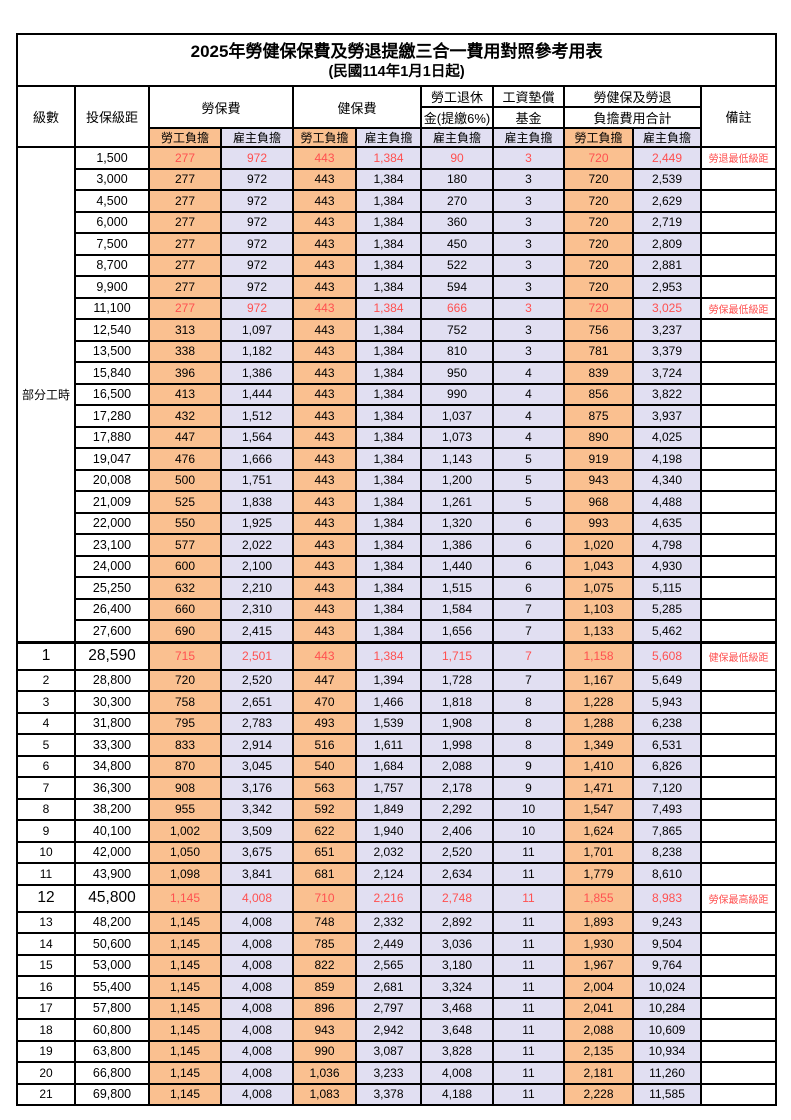  What do you see at coordinates (457, 723) in the screenshot?
I see `fee-cell: 1,908` at bounding box center [457, 723].